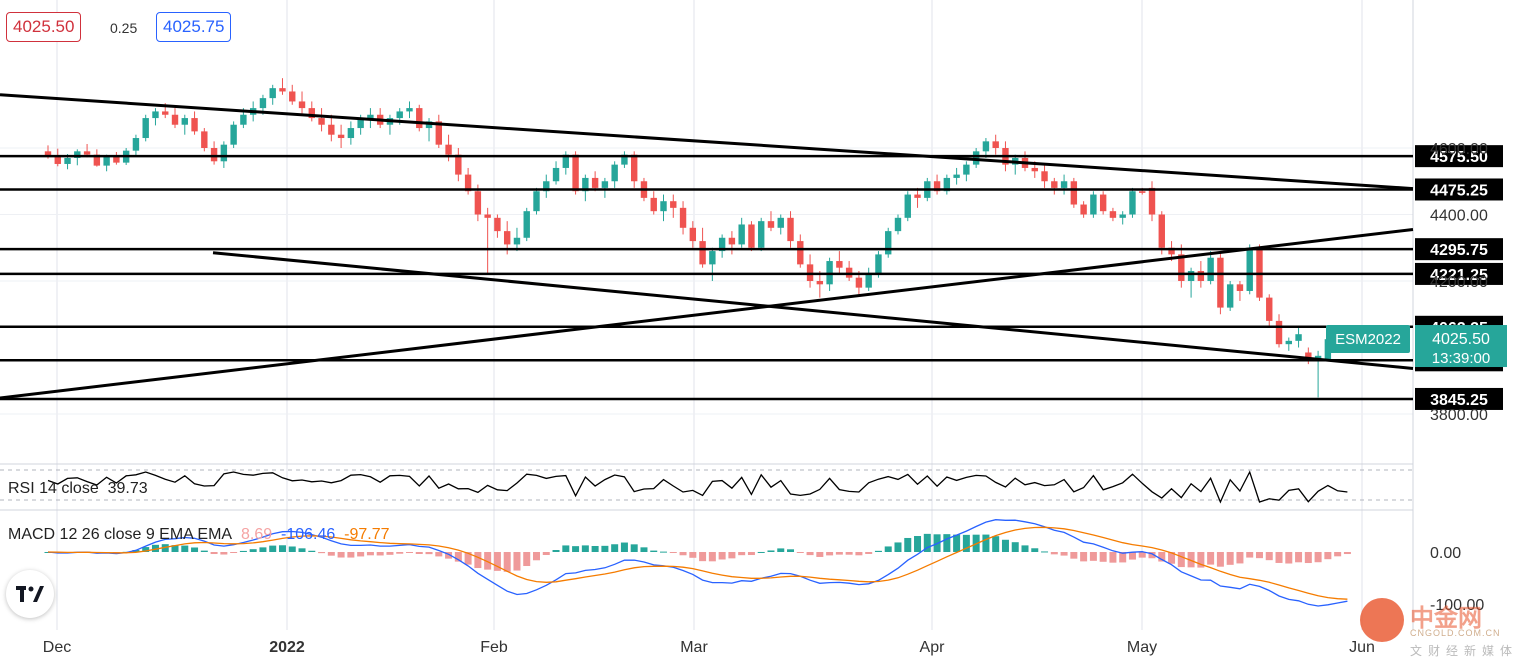 The image size is (1518, 669). I want to click on watermark-site: CNGOLD.COM.CN, so click(1455, 633).